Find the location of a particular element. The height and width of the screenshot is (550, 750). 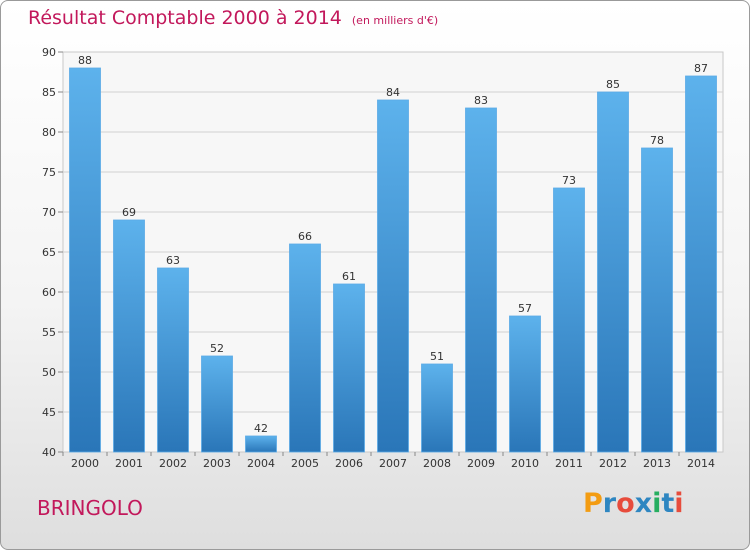

y-tick-label: 75 is located at coordinates (49, 172).